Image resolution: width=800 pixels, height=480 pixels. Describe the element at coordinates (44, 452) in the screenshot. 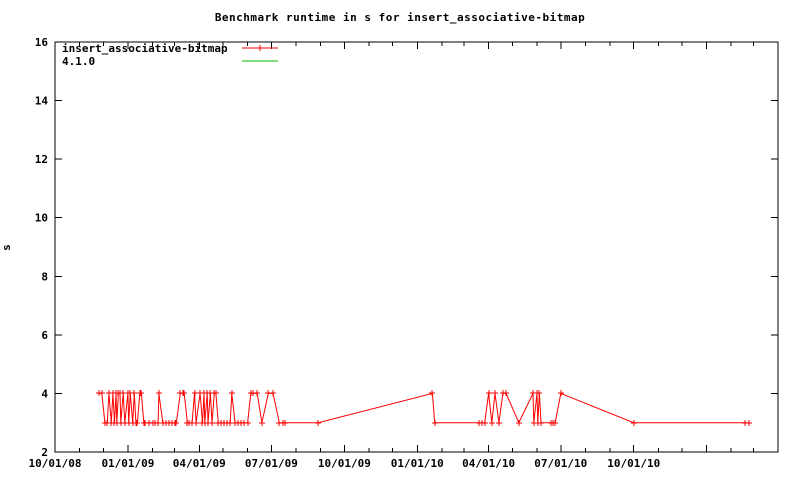

I see `y-tick-label: 2` at that location.